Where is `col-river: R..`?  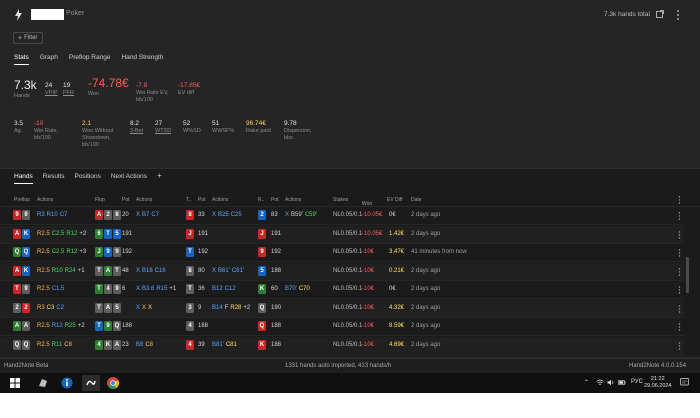
col-river: R.. is located at coordinates (261, 200).